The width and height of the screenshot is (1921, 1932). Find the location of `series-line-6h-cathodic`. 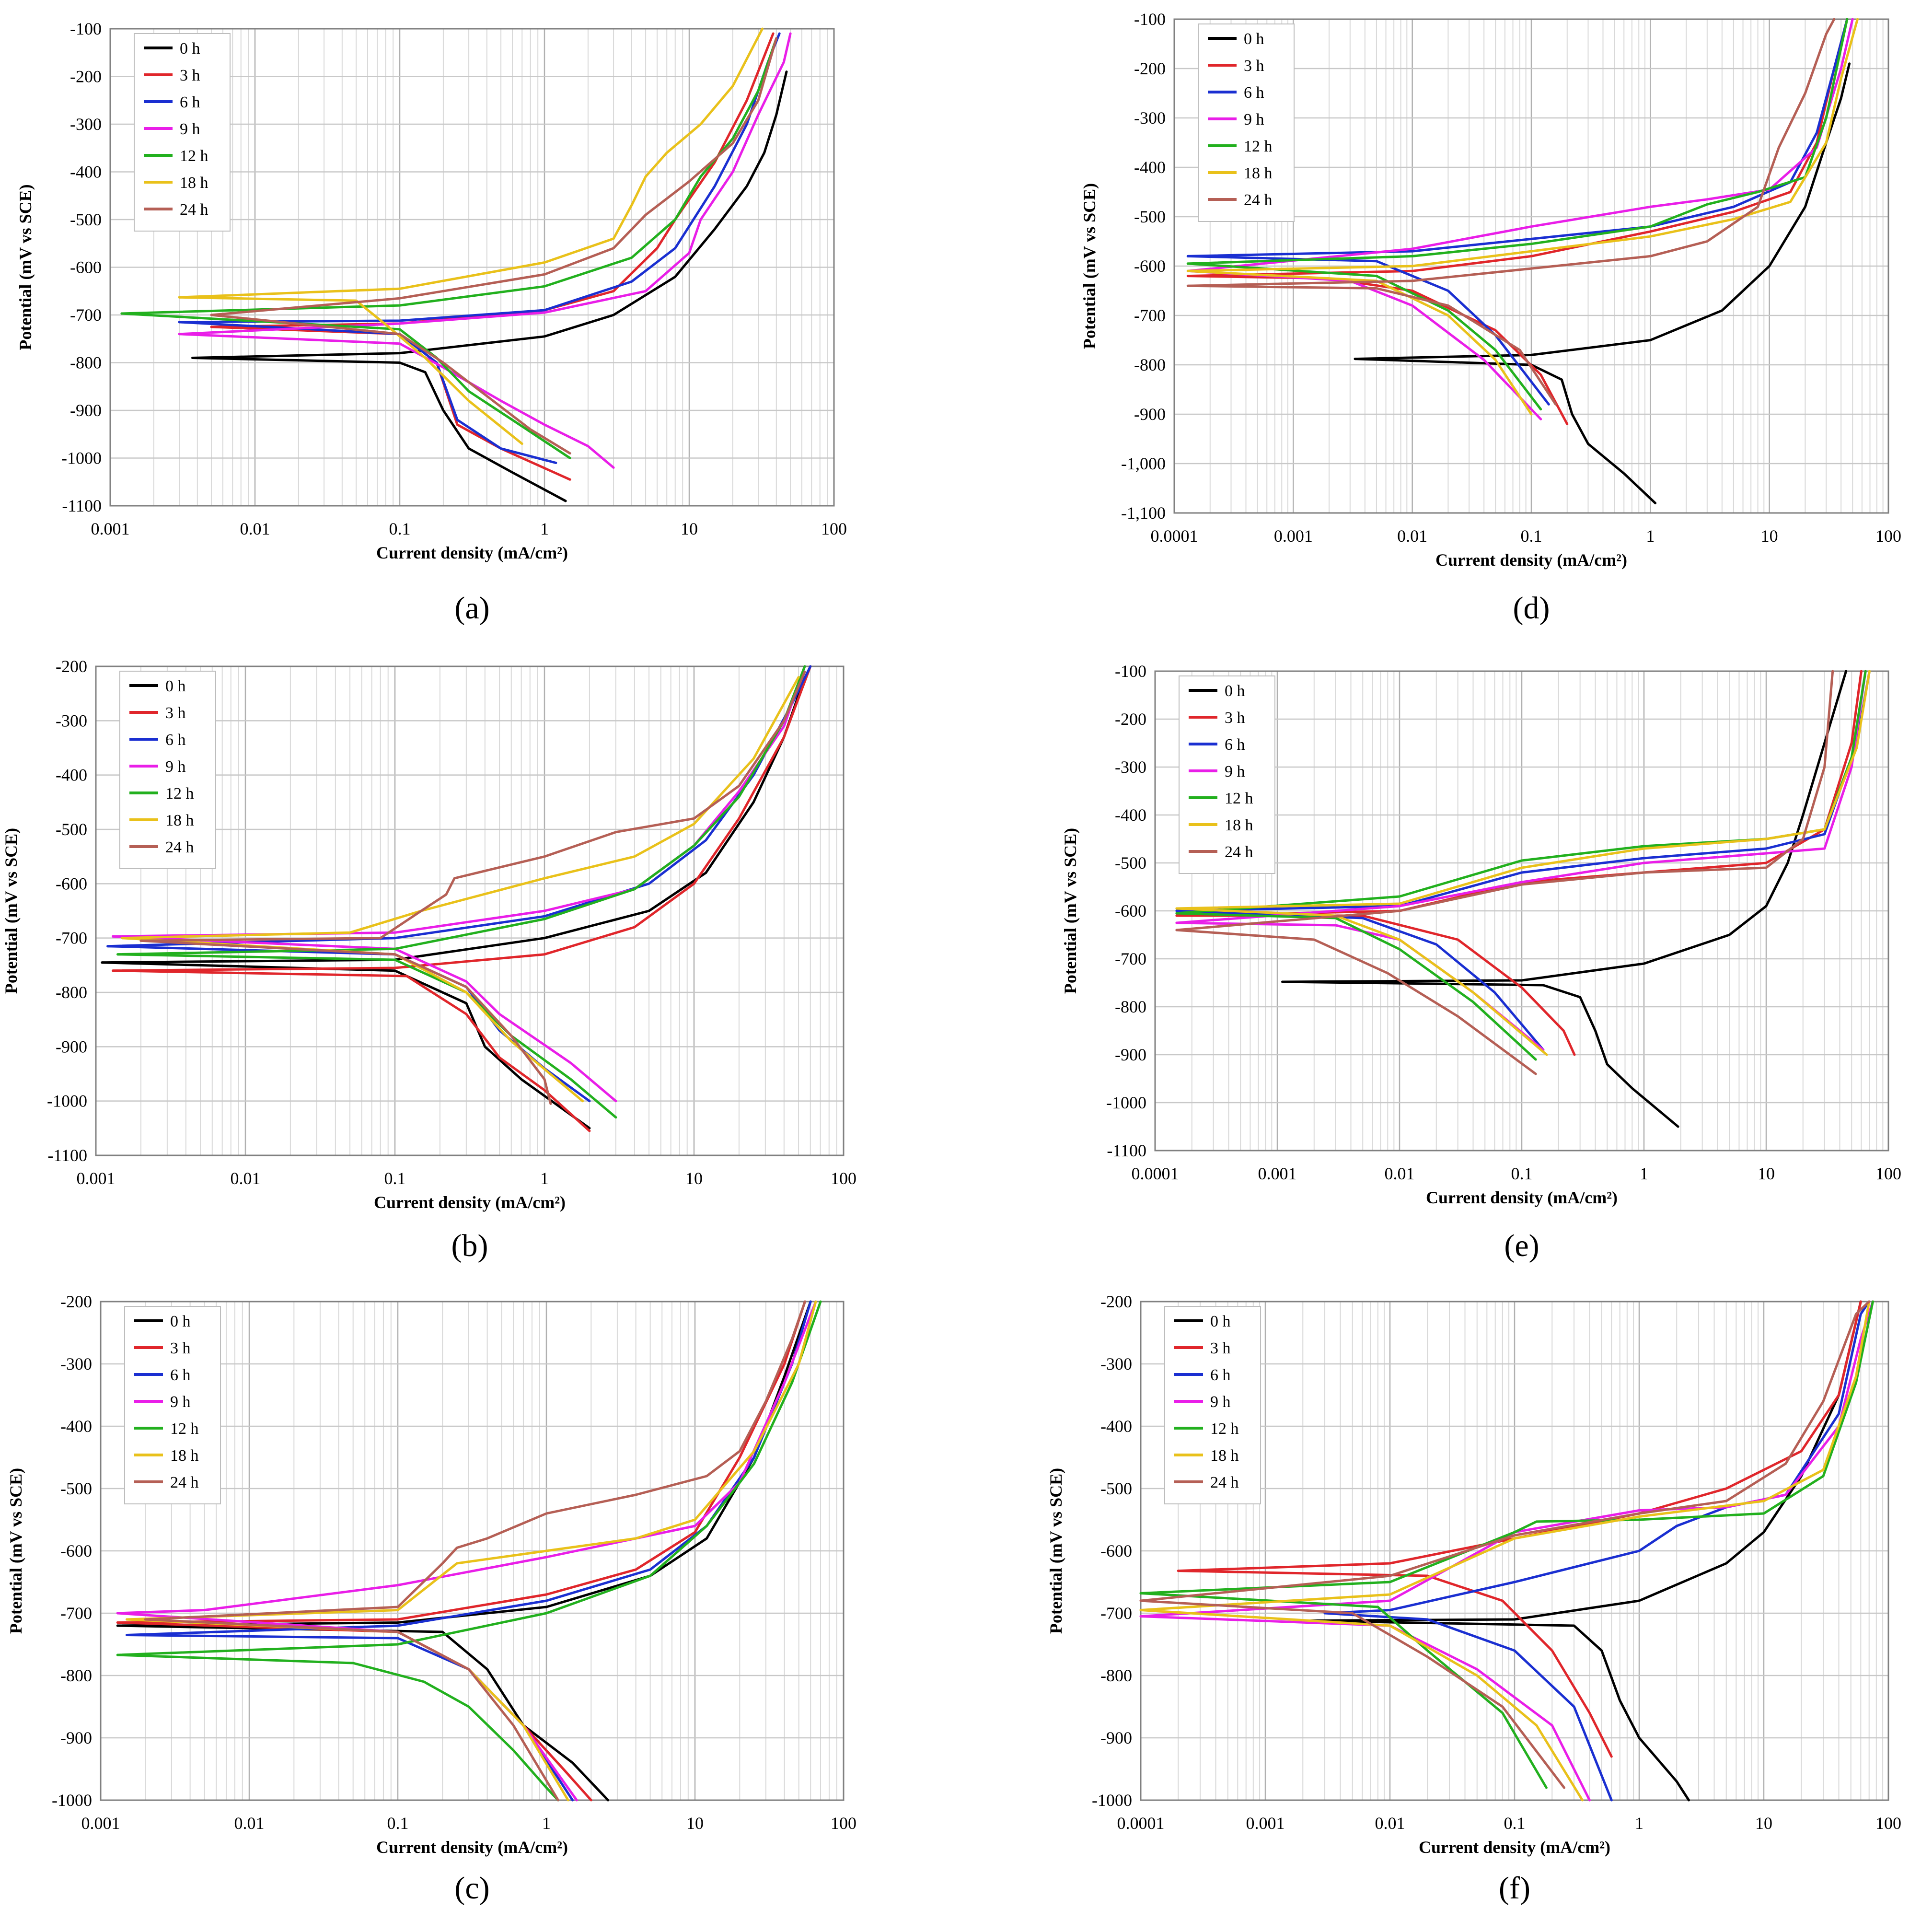

series-line-6h-cathodic is located at coordinates (367, 392).